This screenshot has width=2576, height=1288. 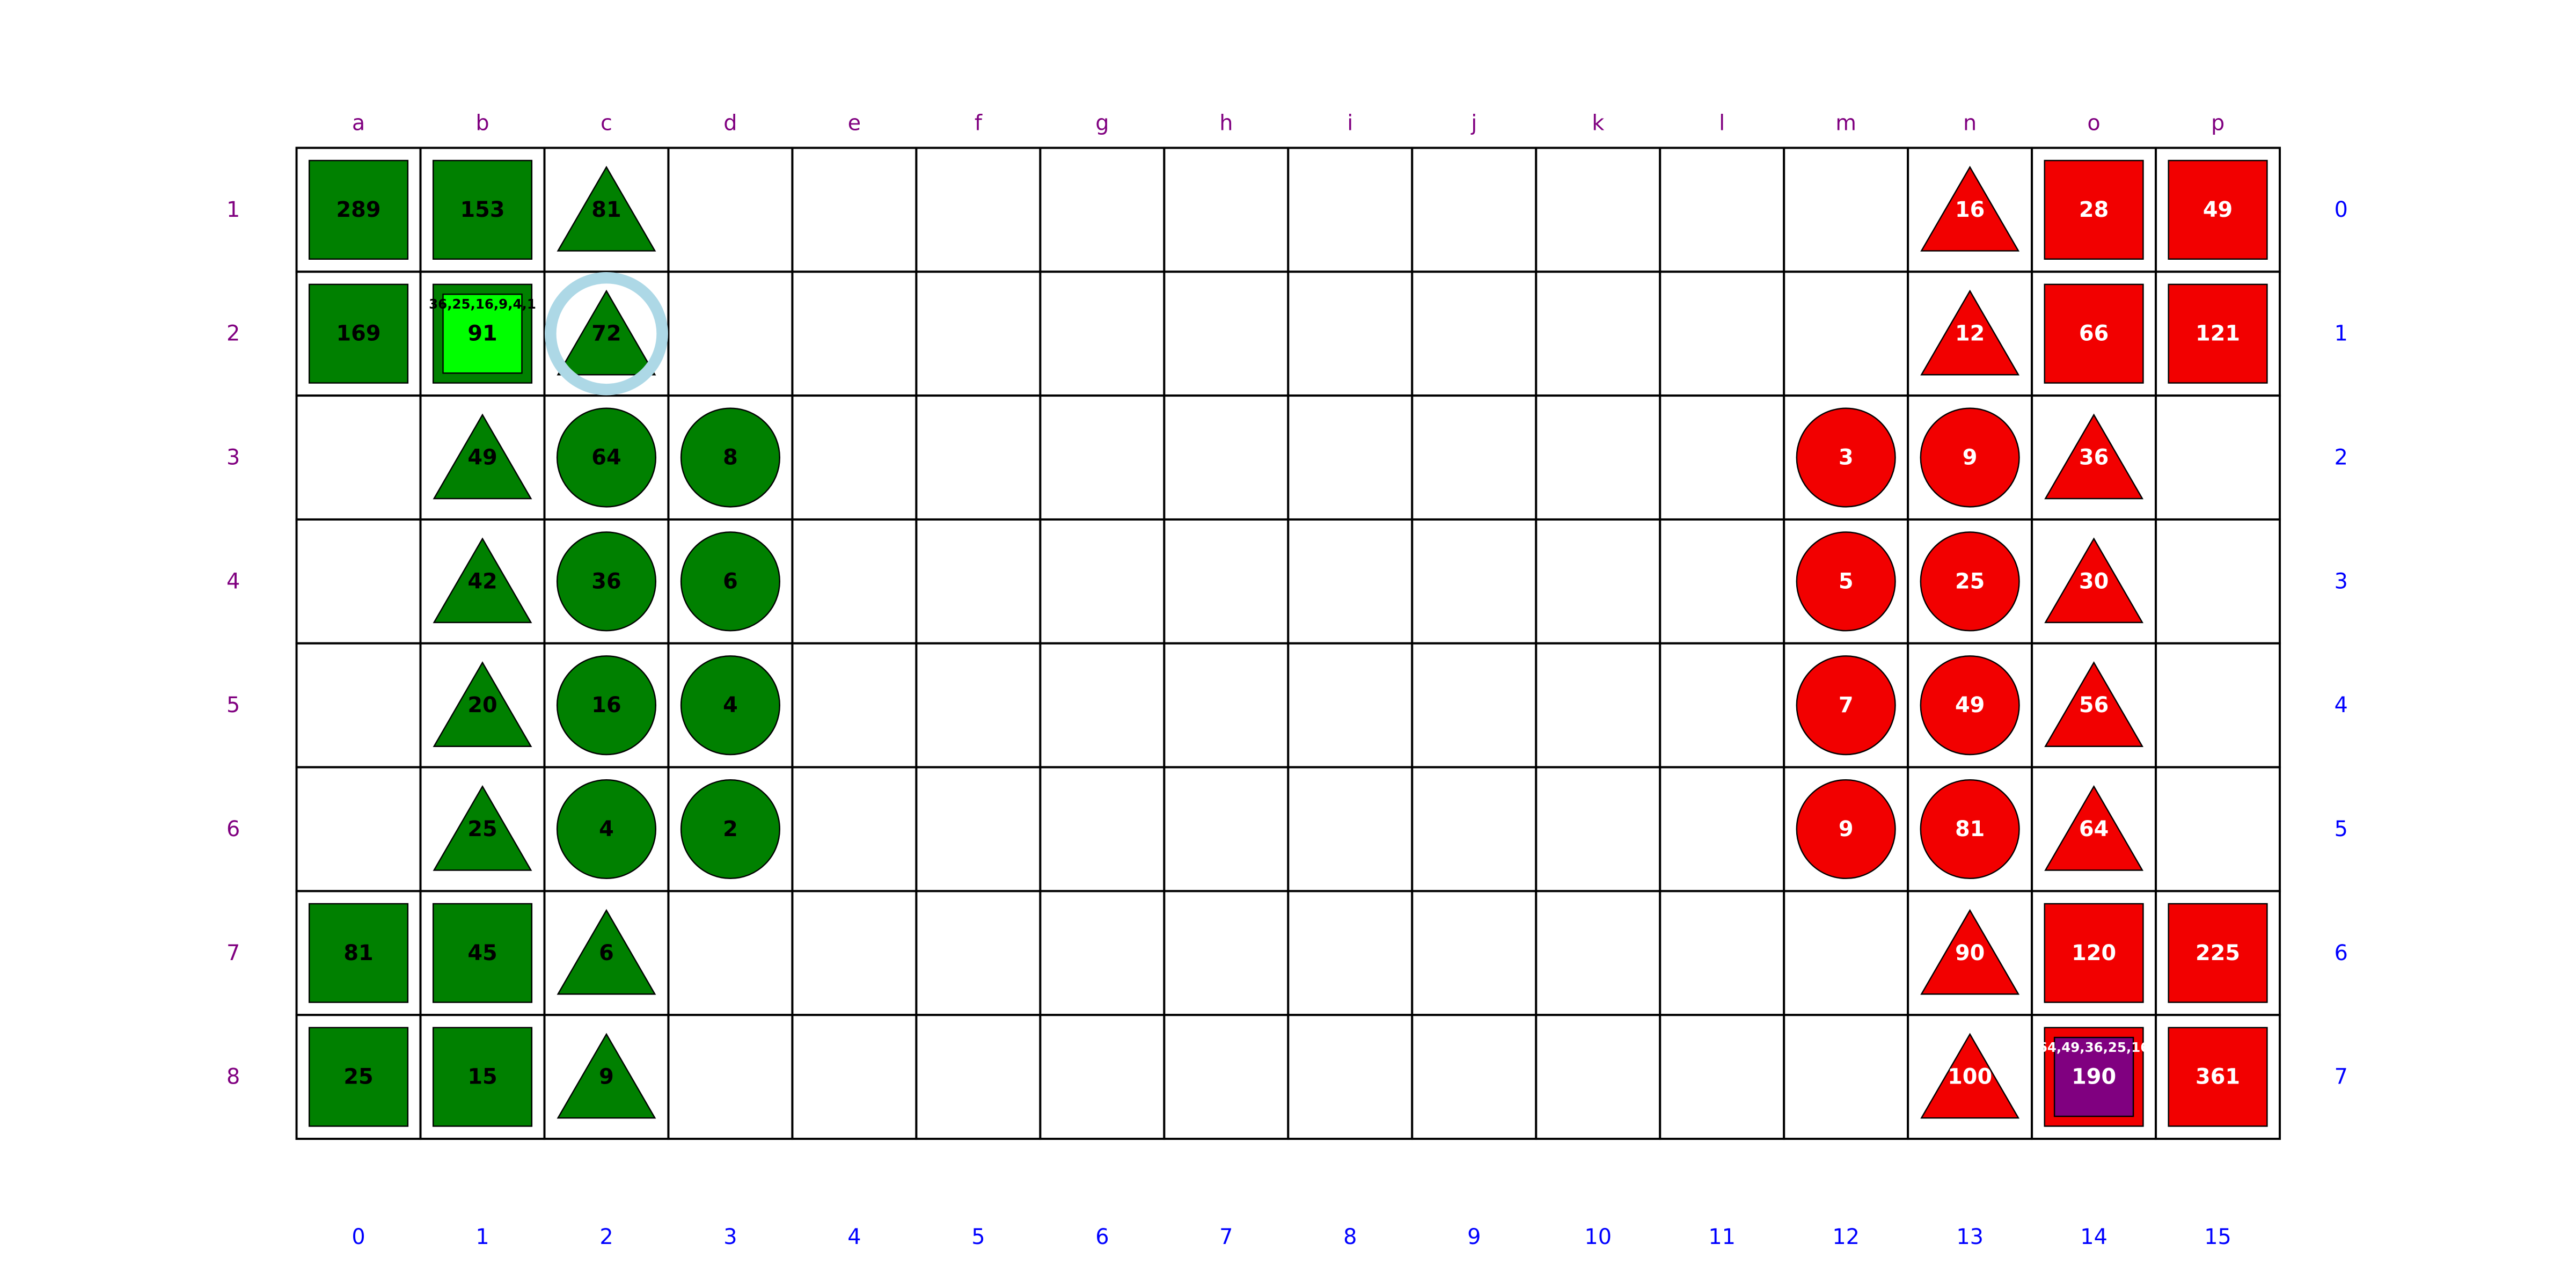 What do you see at coordinates (2094, 580) in the screenshot?
I see `piece-red-triangle: 30` at bounding box center [2094, 580].